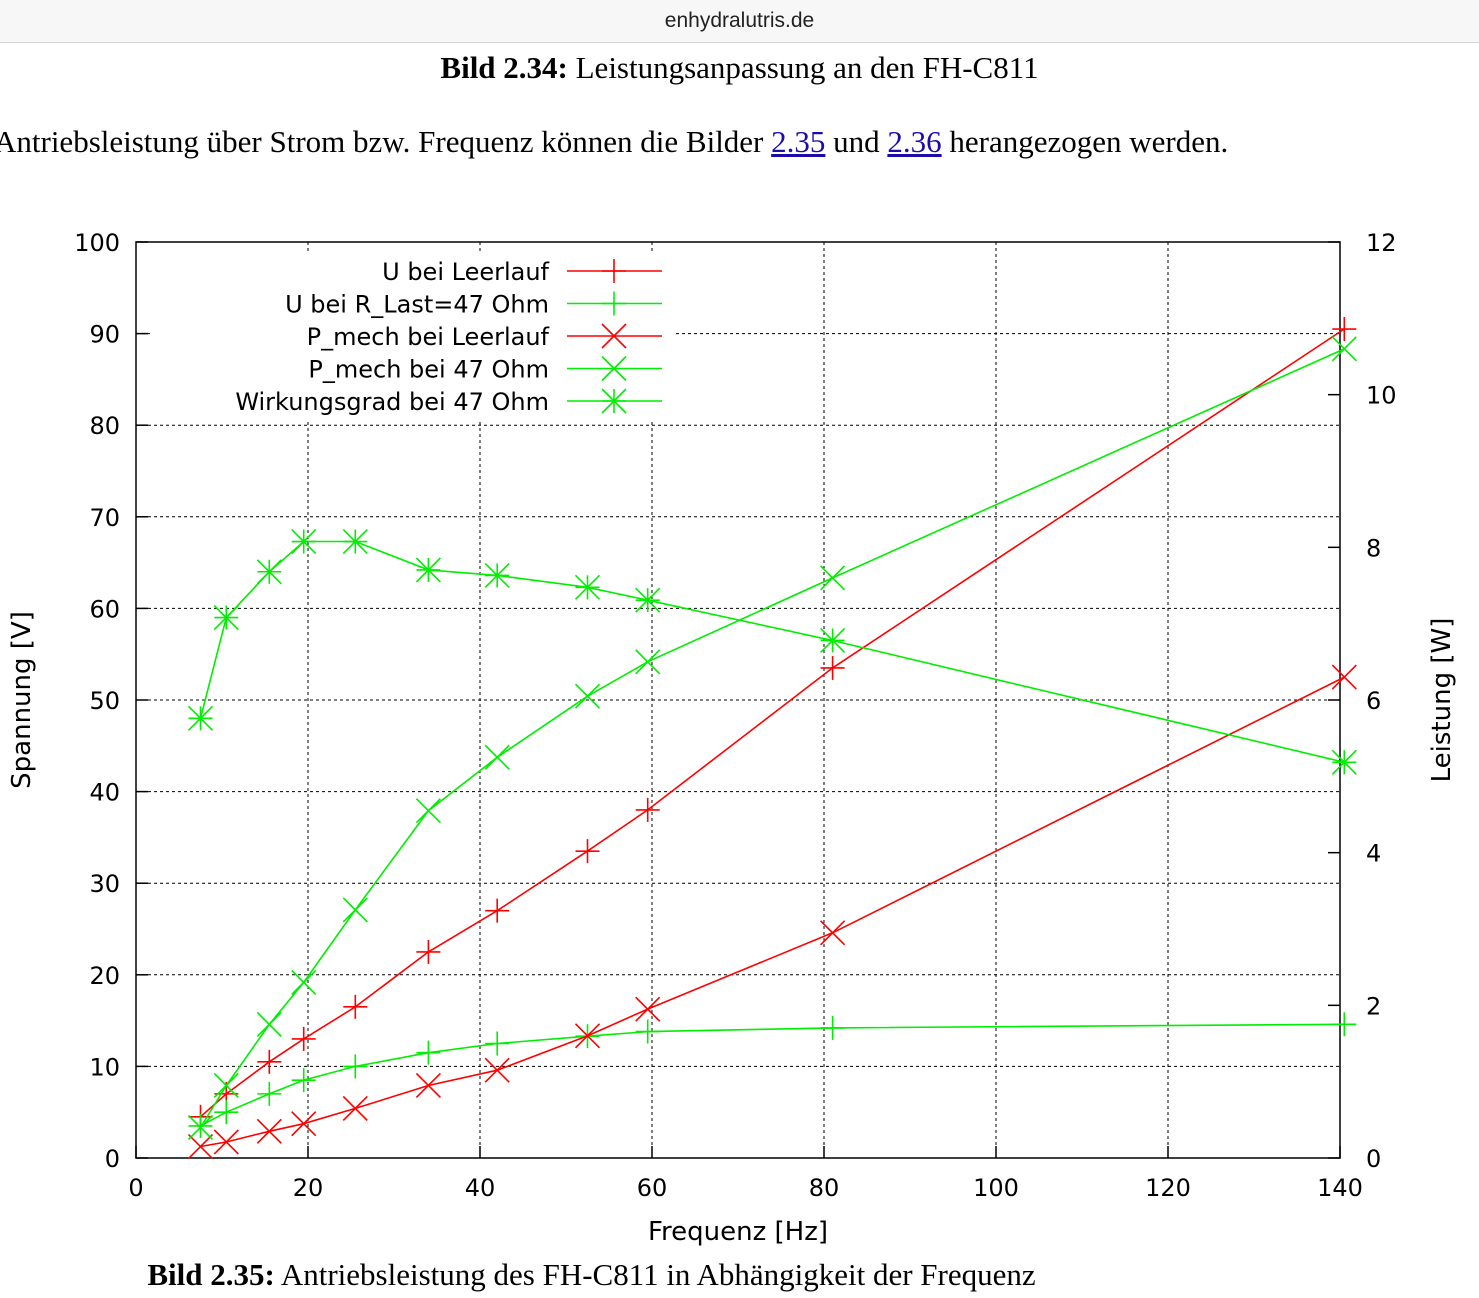 Image resolution: width=1479 pixels, height=1298 pixels. I want to click on y-tick-label: 80, so click(104, 426).